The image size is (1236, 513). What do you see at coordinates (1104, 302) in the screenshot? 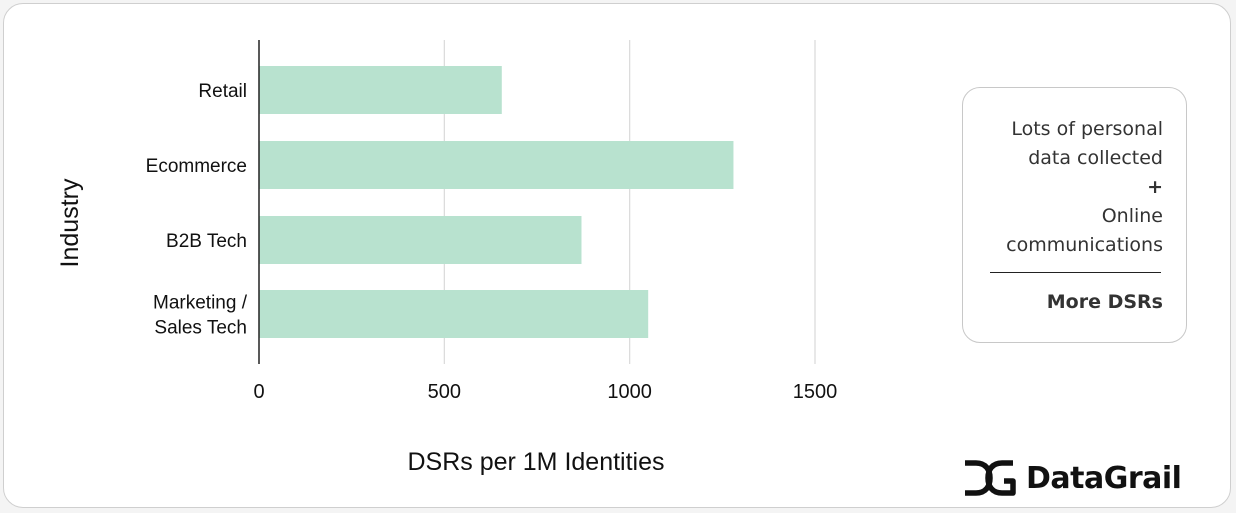
I see `callout-conclusion: More DSRs` at bounding box center [1104, 302].